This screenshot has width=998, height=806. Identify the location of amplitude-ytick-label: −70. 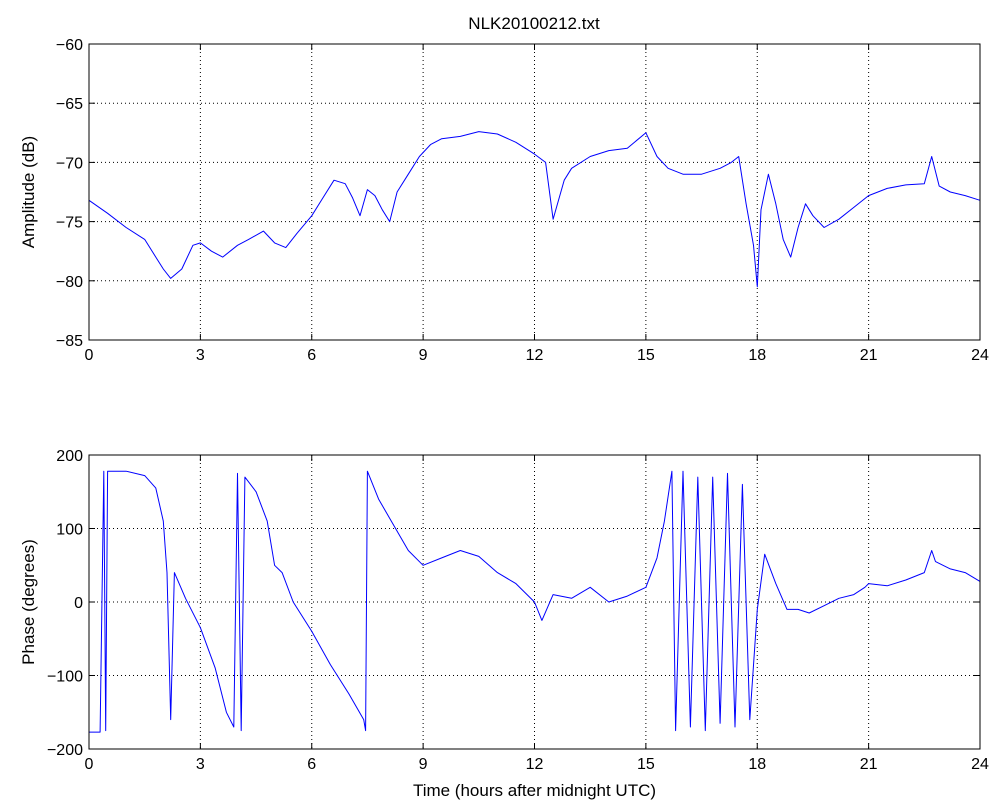
(69, 163).